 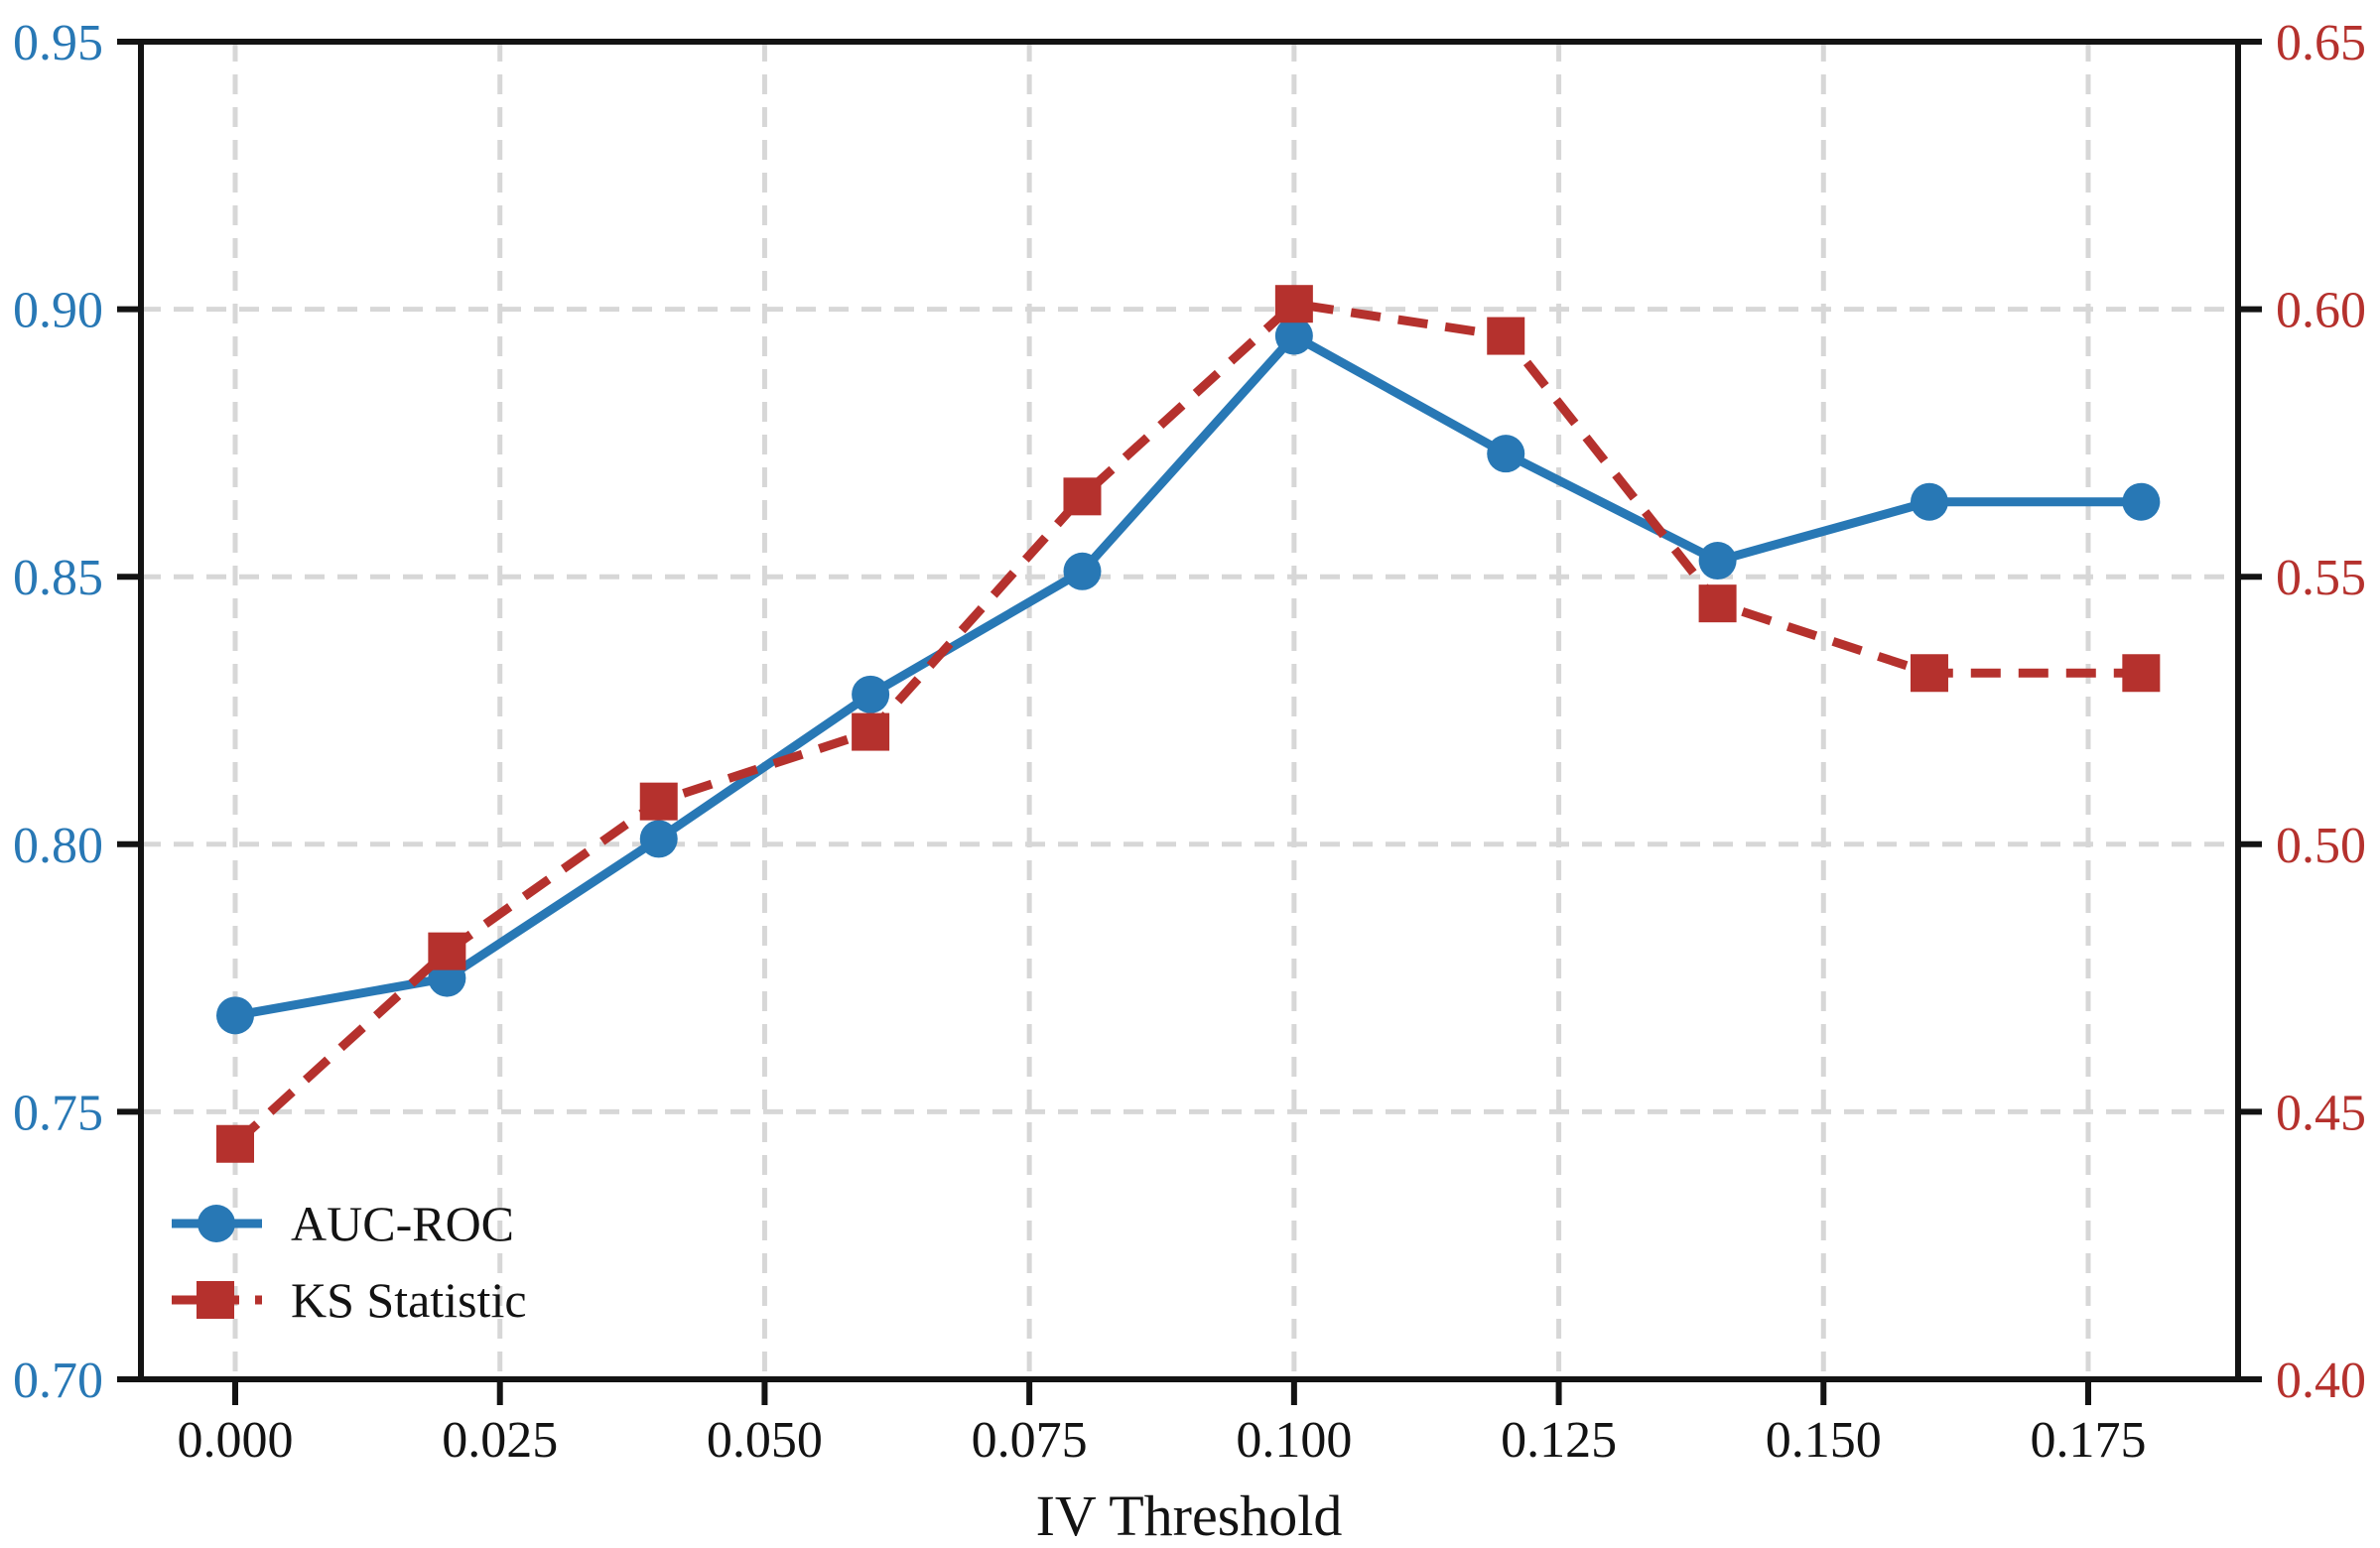 What do you see at coordinates (2321, 1113) in the screenshot?
I see `right-tick-label: 0.45` at bounding box center [2321, 1113].